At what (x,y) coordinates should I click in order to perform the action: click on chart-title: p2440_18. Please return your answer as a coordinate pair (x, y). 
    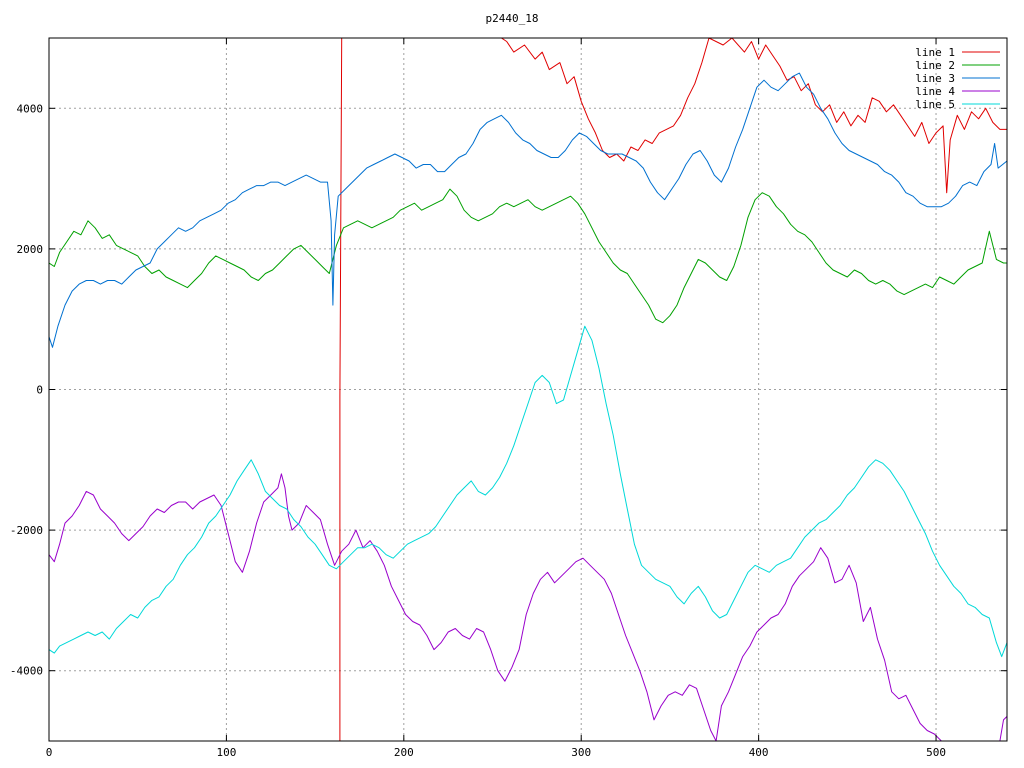
    Looking at the image, I should click on (512, 18).